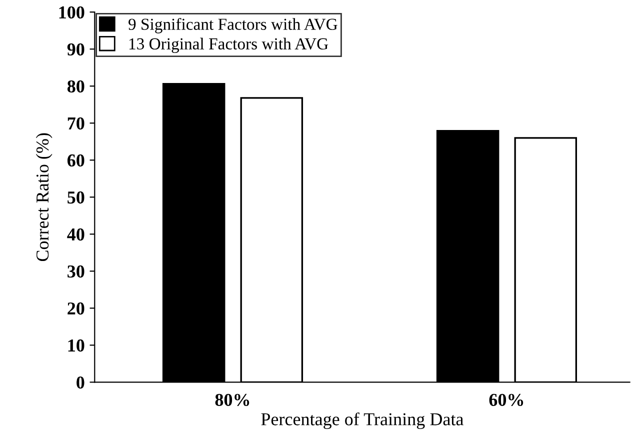 The image size is (631, 447). Describe the element at coordinates (233, 26) in the screenshot. I see `legend-label: 9 Significant Factors with AVG` at that location.